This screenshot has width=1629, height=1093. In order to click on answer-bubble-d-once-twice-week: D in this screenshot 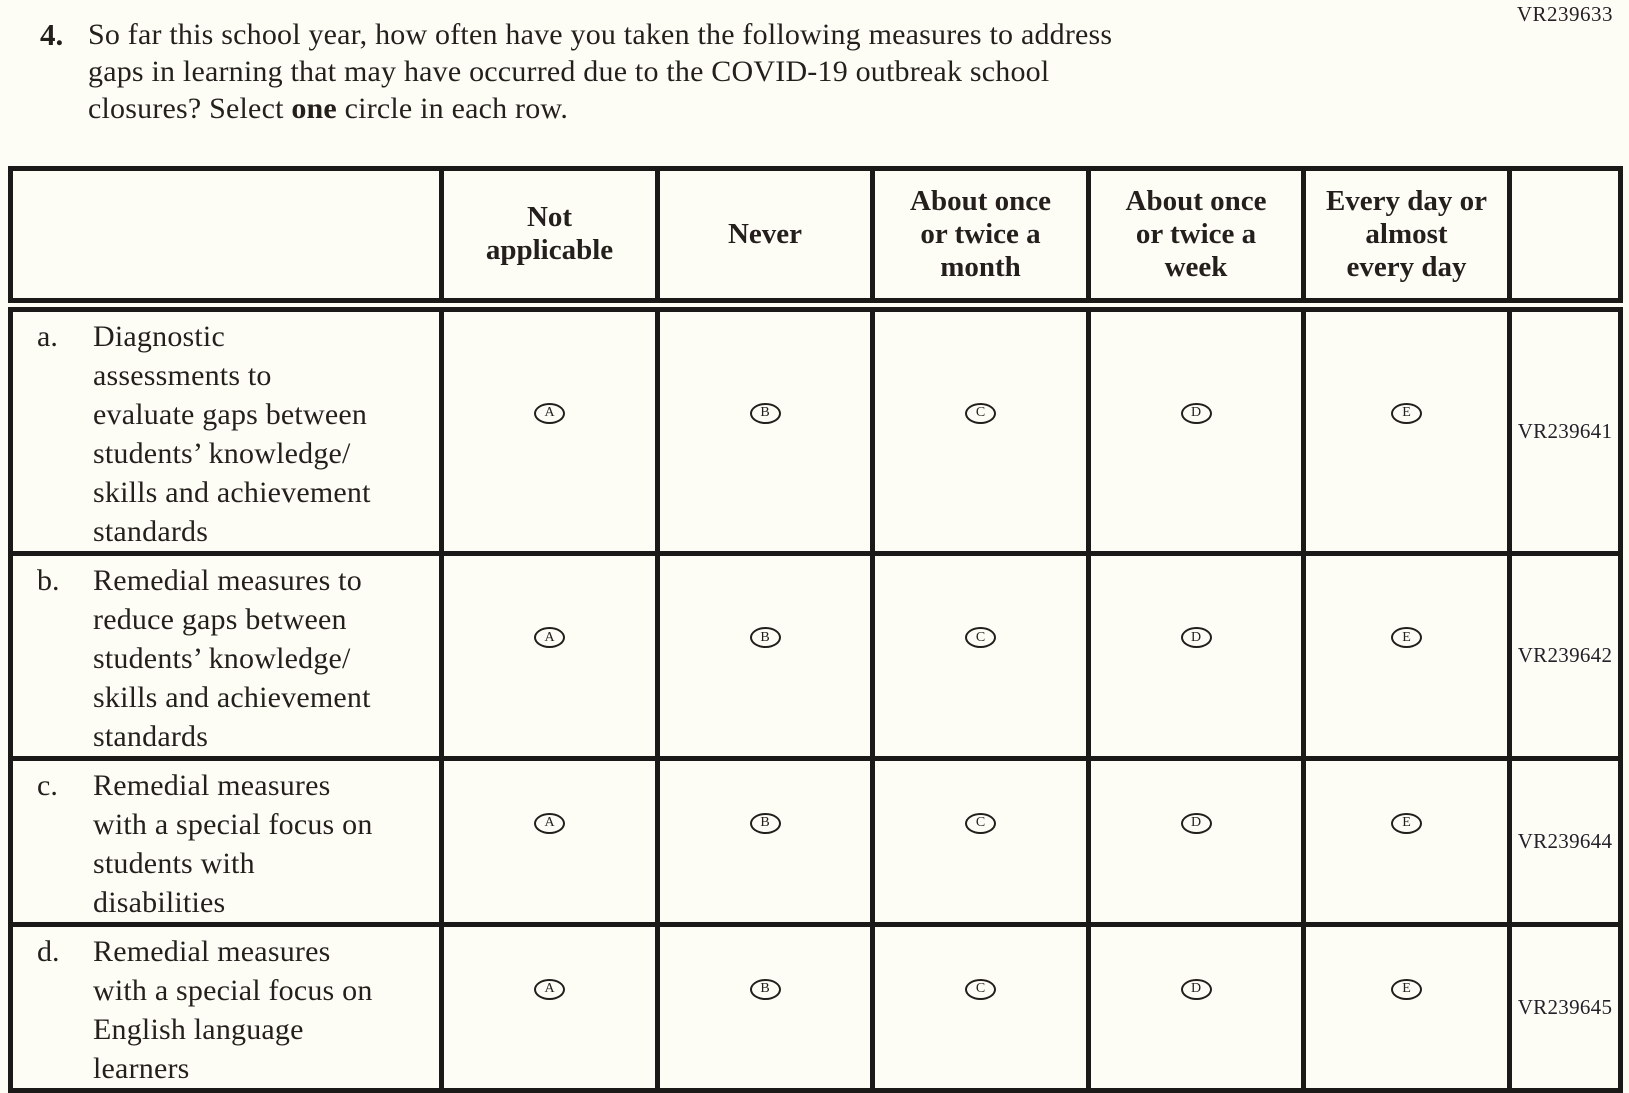, I will do `click(1196, 989)`.